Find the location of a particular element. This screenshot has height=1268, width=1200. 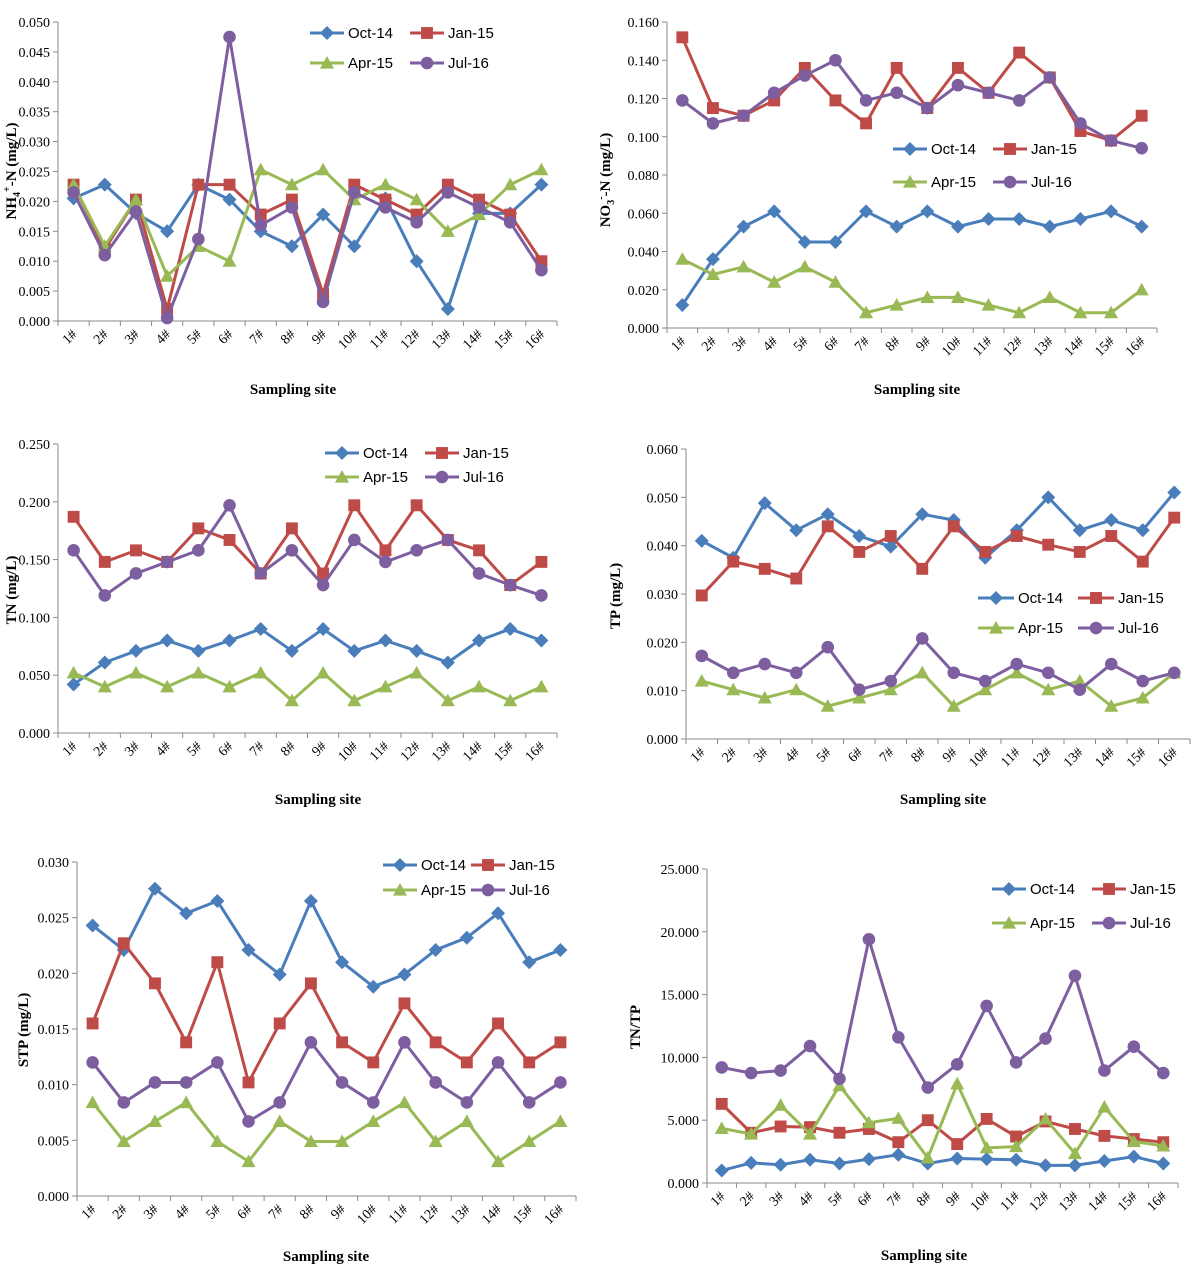

y-tick-label: 0.050 is located at coordinates (663, 498).